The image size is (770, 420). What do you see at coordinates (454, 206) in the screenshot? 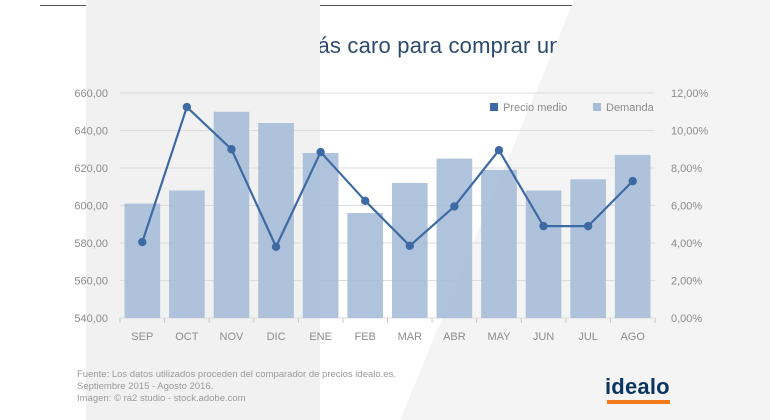
I see `price-point-abr` at bounding box center [454, 206].